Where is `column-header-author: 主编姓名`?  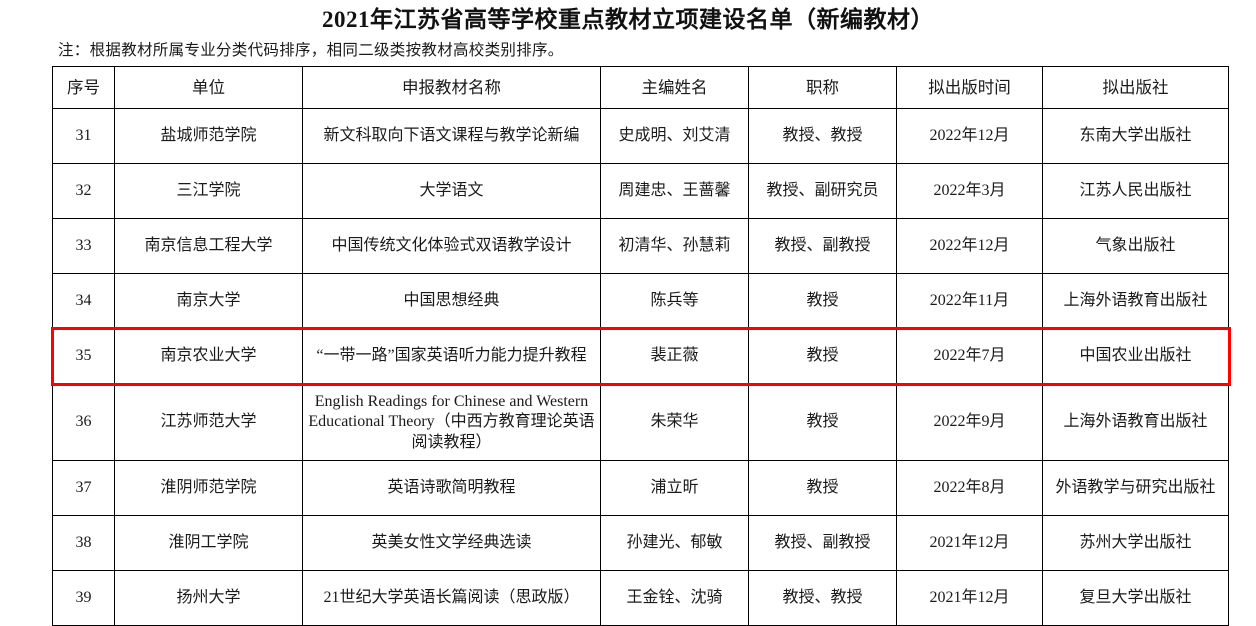
column-header-author: 主编姓名 is located at coordinates (674, 88).